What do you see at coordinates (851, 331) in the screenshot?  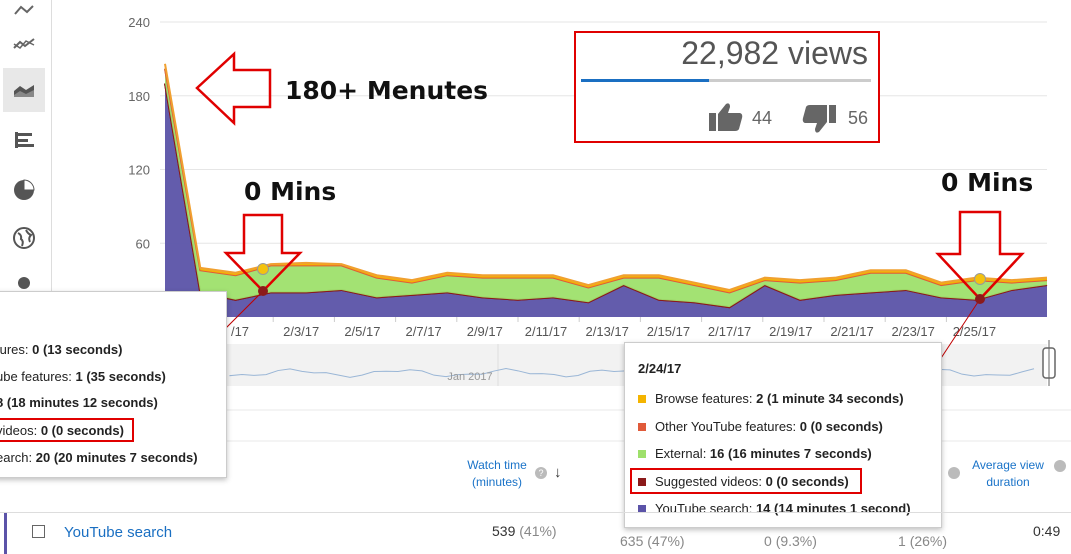 I see `x-tick-label: 2/21/17` at bounding box center [851, 331].